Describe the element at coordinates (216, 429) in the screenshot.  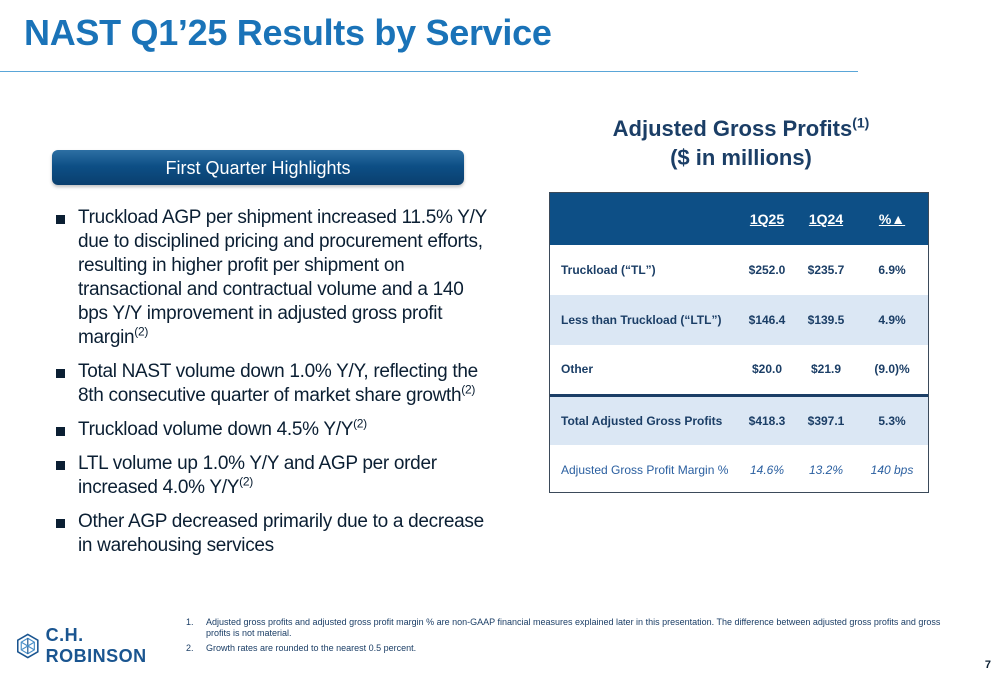
I see `highlight-text: Truckload volume down 4.5% Y/Y` at that location.